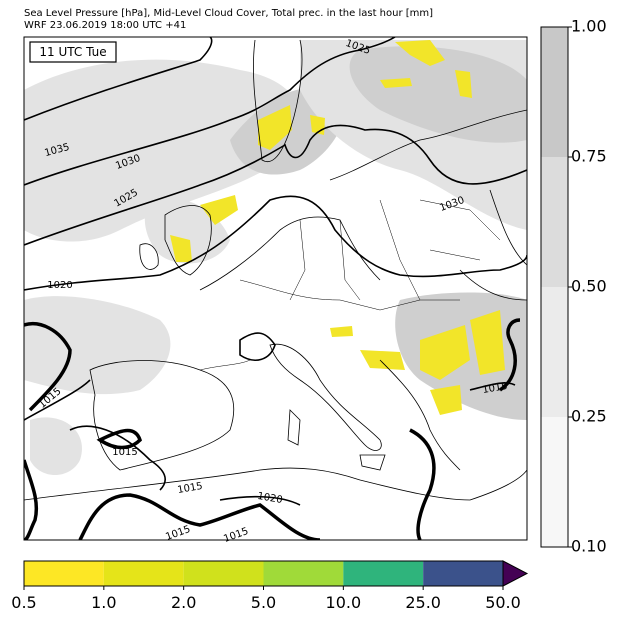 Image resolution: width=618 pixels, height=621 pixels. What do you see at coordinates (183, 602) in the screenshot?
I see `tick-label: 2.0` at bounding box center [183, 602].